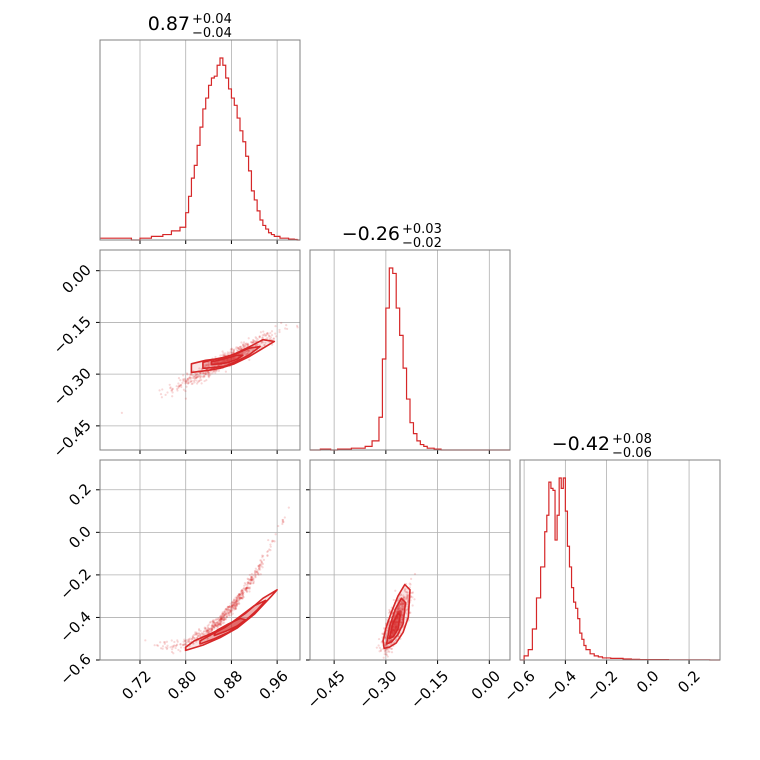 The height and width of the screenshot is (760, 760). I want to click on x-tick-label: −0.30, so click(377, 689).